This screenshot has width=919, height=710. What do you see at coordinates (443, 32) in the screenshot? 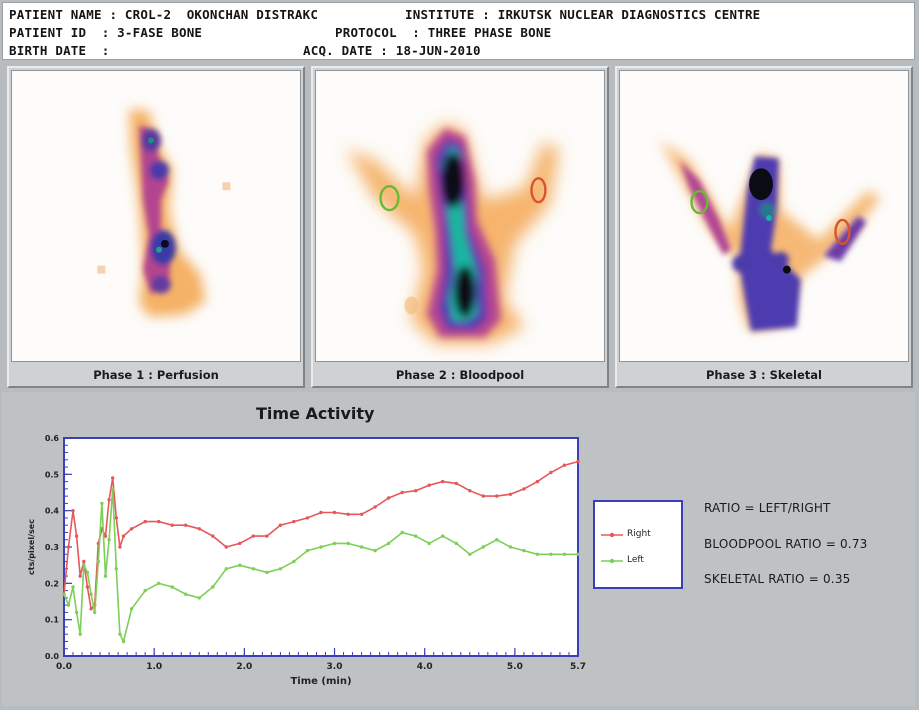
I see `protocol-row: PROTOCOL : THREE PHASE BONE` at bounding box center [443, 32].